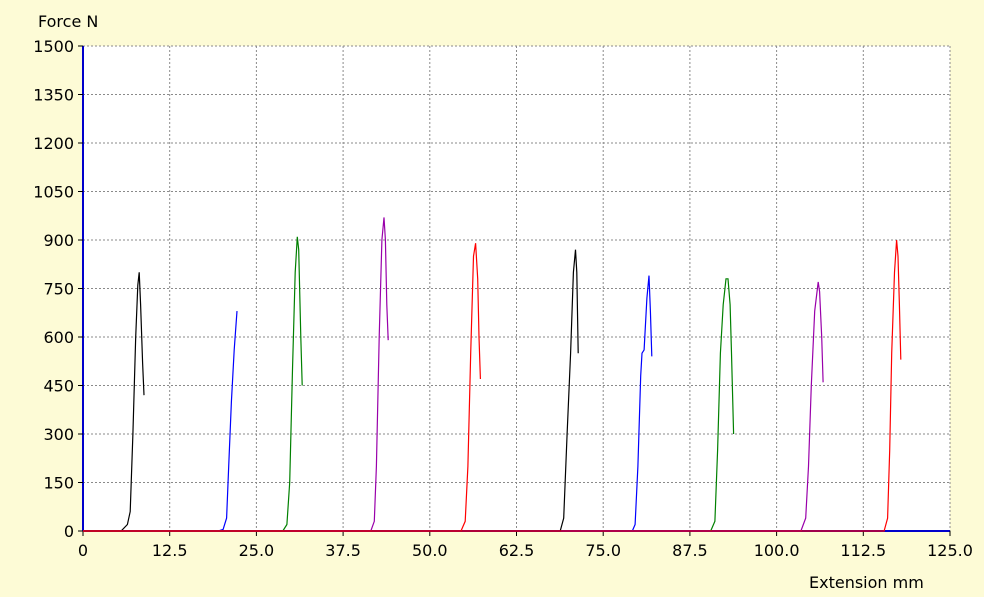 The width and height of the screenshot is (984, 597). Describe the element at coordinates (430, 550) in the screenshot. I see `x-tick-label: 50.0` at that location.